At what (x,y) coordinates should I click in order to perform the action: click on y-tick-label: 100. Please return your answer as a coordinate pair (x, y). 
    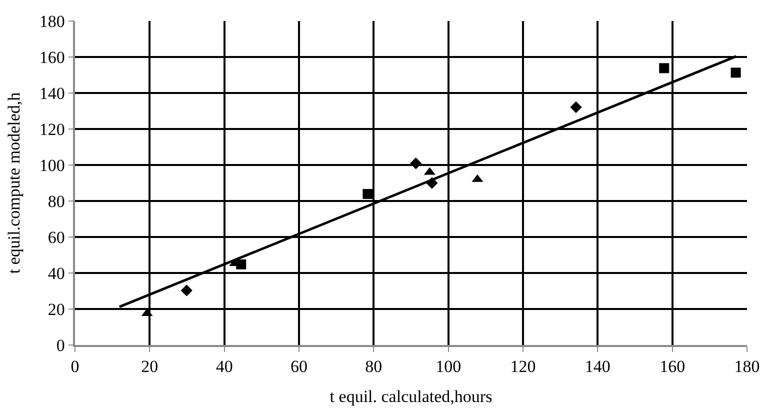
    Looking at the image, I should click on (52, 165).